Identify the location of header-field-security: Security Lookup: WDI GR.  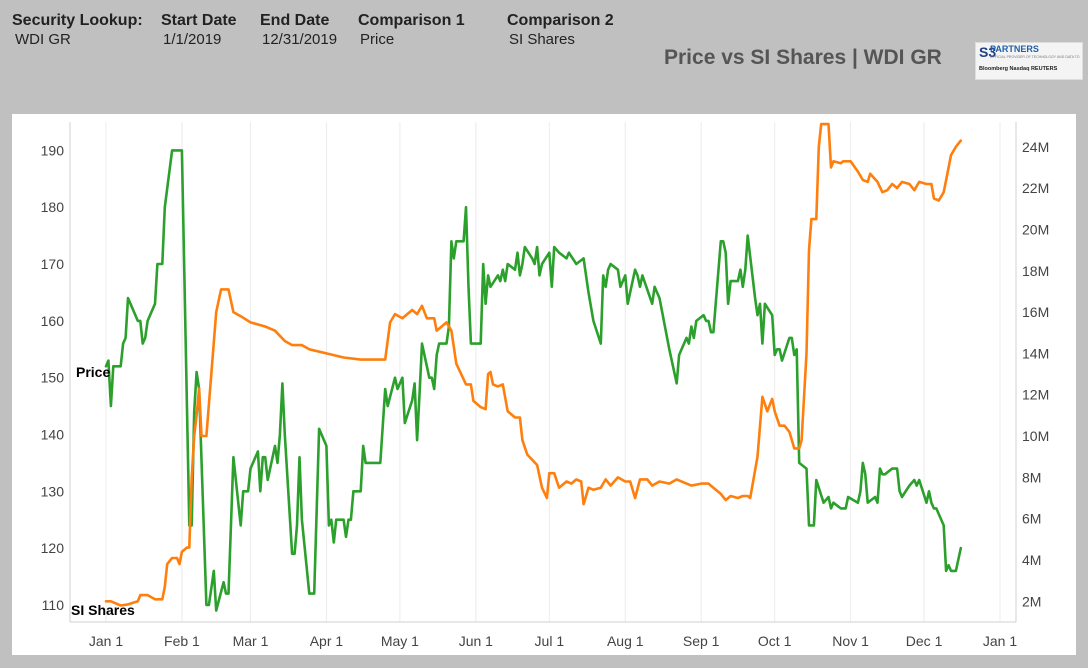
(77, 30).